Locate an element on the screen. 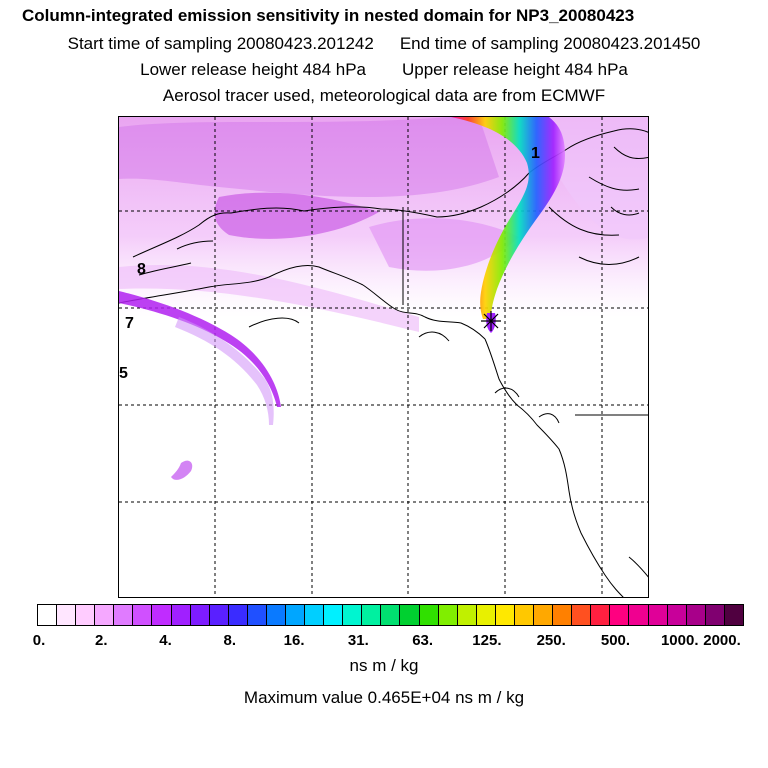  haze-right-top is located at coordinates (598, 178).